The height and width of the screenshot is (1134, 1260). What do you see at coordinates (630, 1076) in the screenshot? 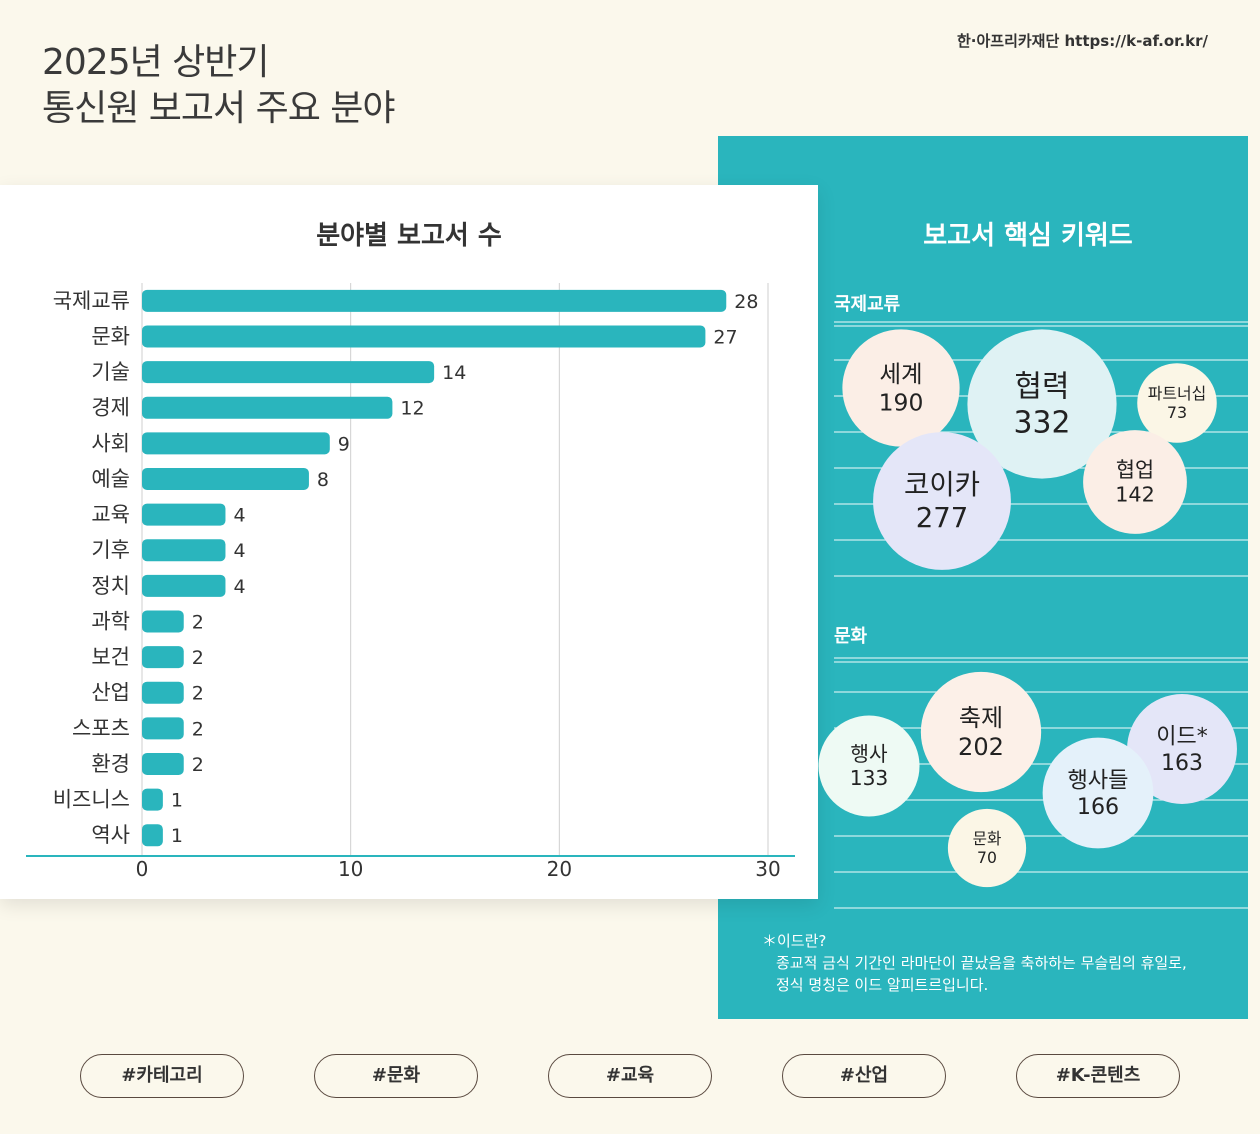
I see `tag-education: #교육` at bounding box center [630, 1076].